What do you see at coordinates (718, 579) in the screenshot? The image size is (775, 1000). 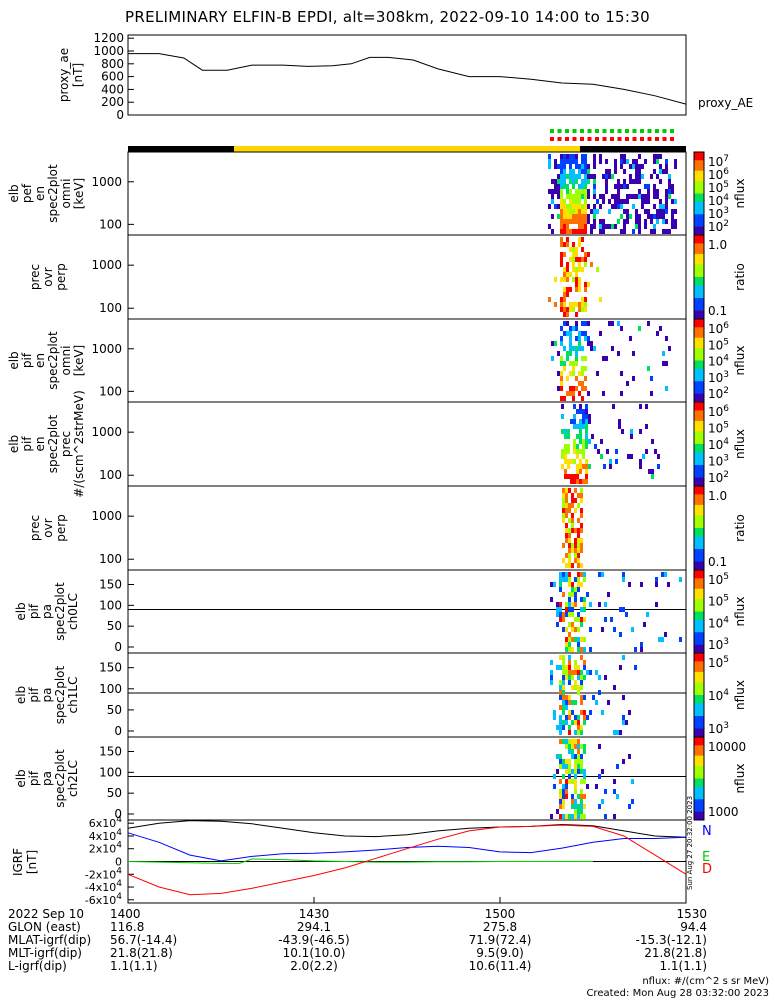 I see `colorbar-tick-label: 105` at bounding box center [718, 579].